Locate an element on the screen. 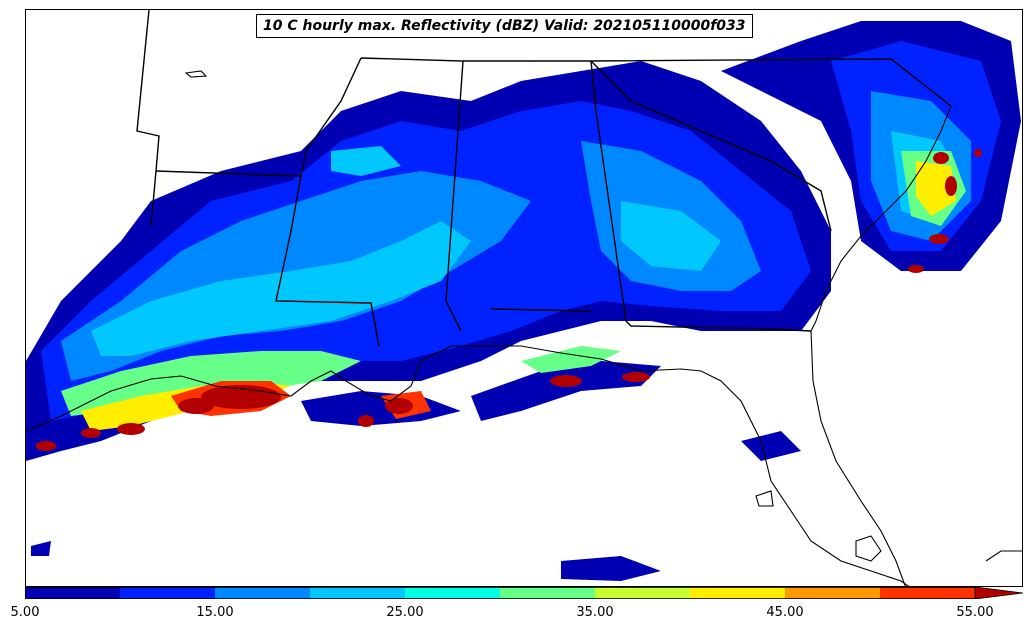  colorbar-tick-label: 5.00 is located at coordinates (25, 612).